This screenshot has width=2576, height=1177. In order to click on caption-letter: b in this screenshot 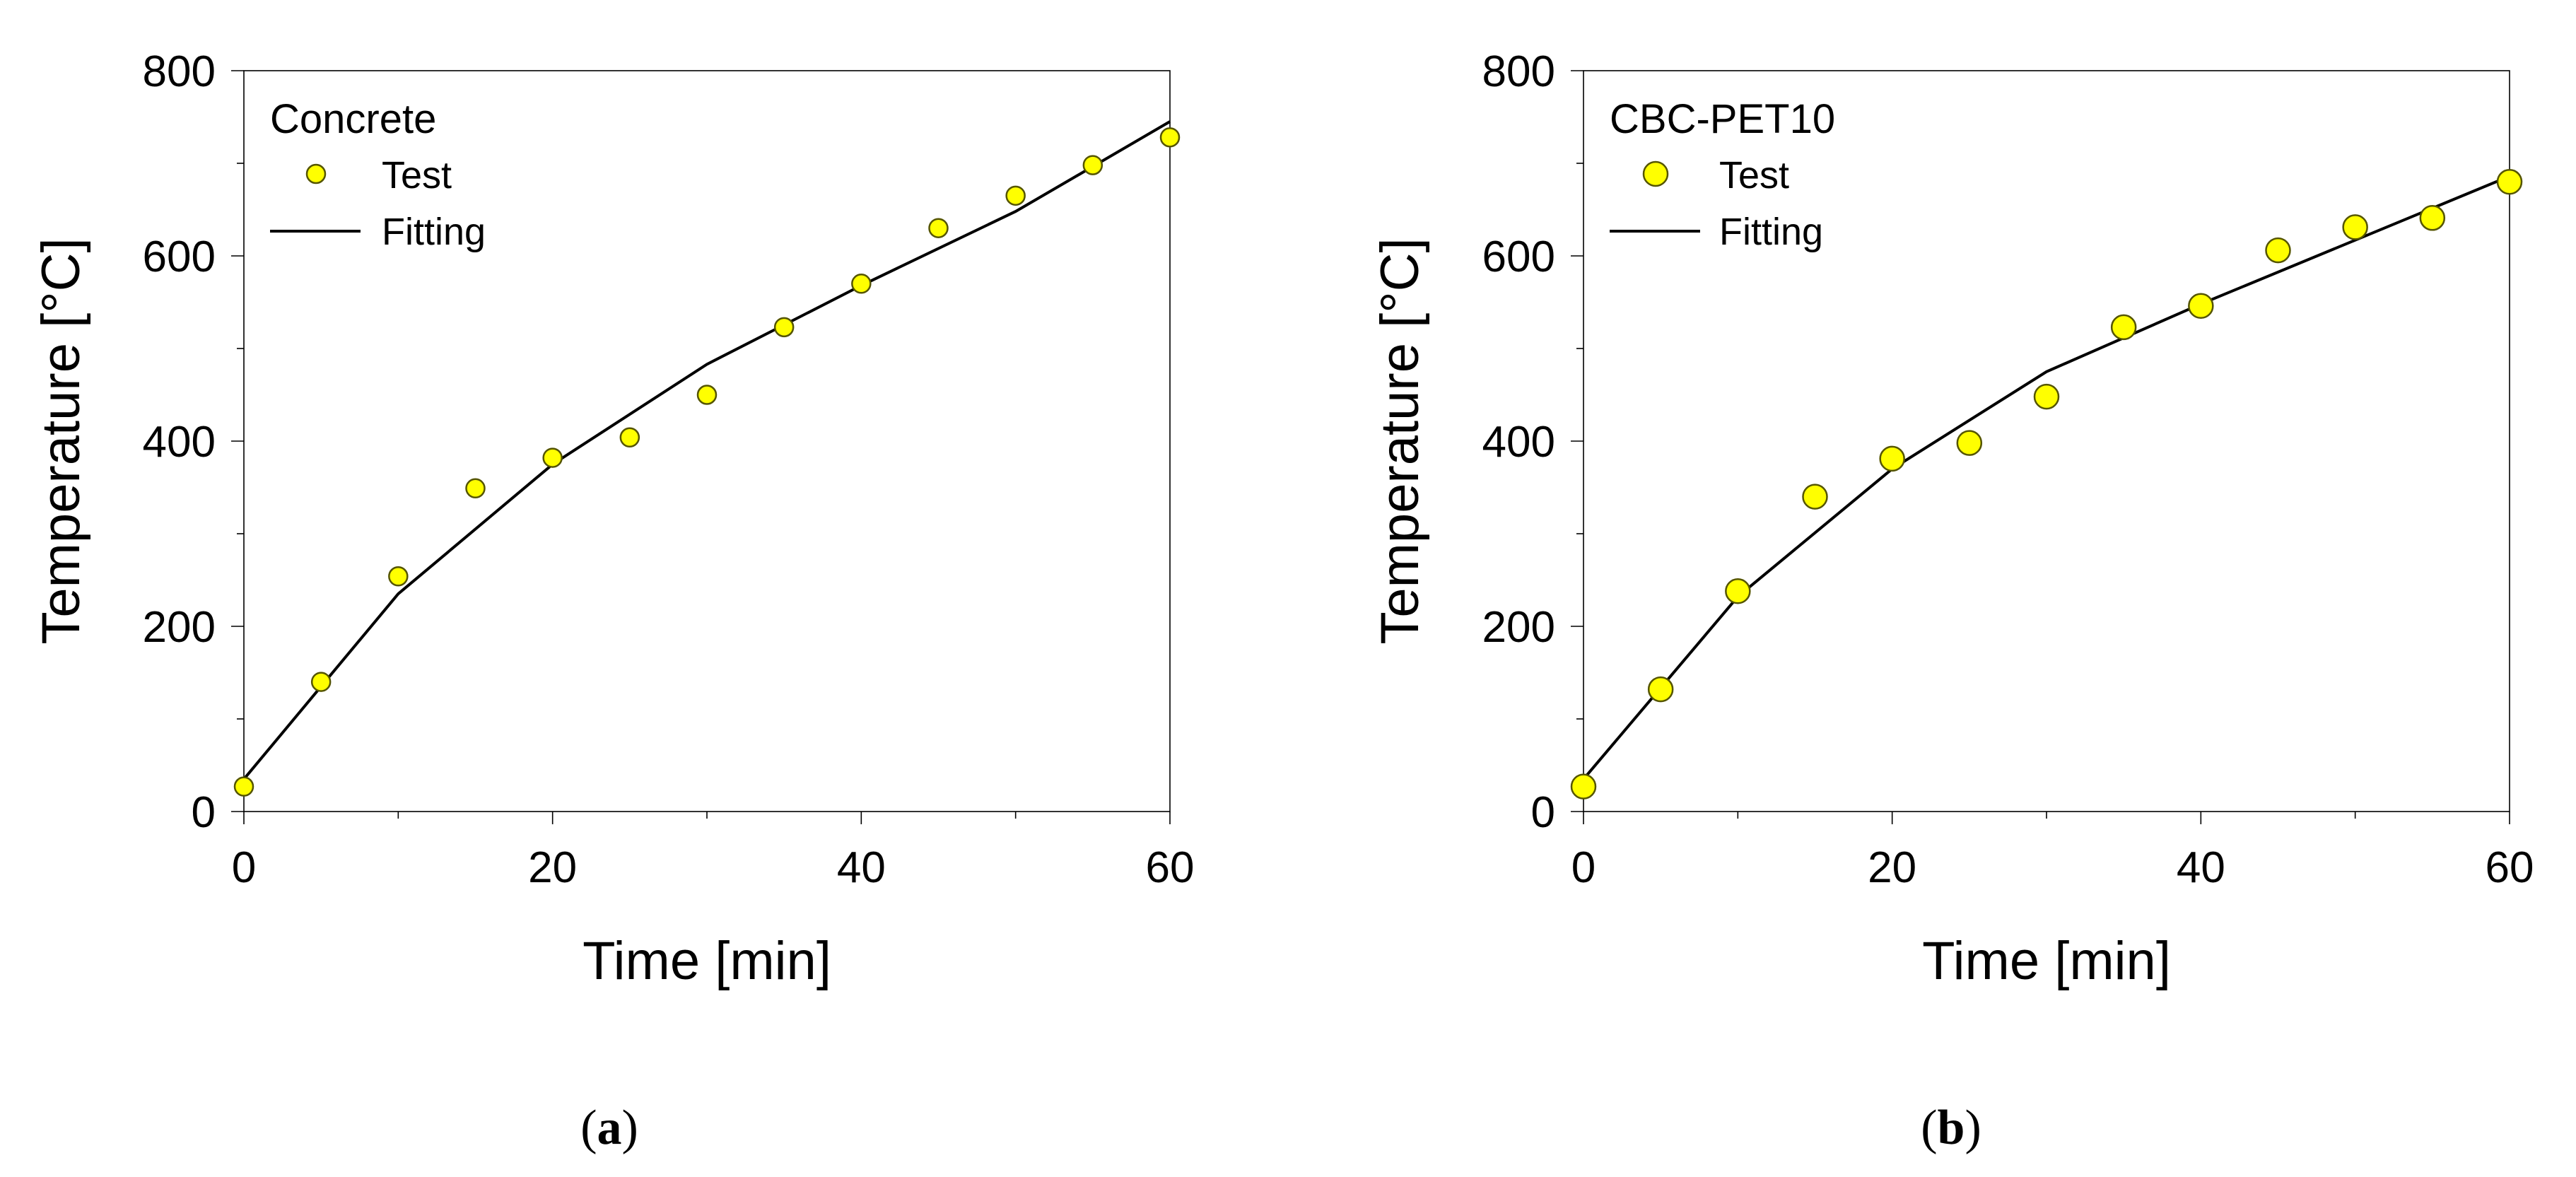, I will do `click(1952, 1128)`.